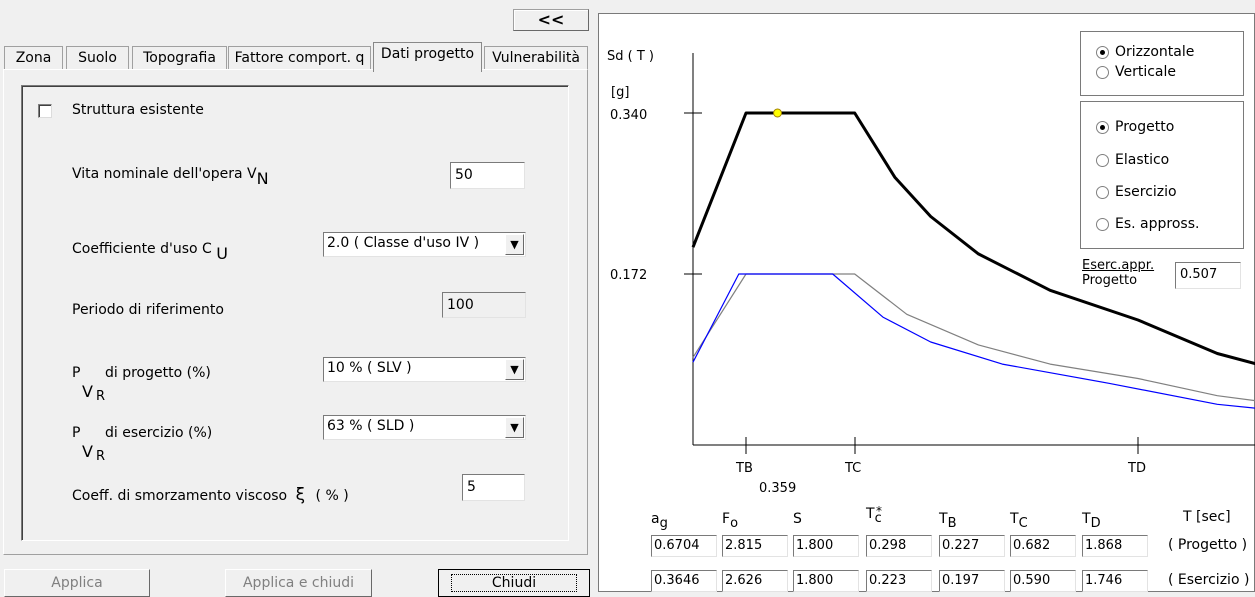 This screenshot has width=1255, height=597. What do you see at coordinates (874, 515) in the screenshot?
I see `col-tc-star: Tc *` at bounding box center [874, 515].